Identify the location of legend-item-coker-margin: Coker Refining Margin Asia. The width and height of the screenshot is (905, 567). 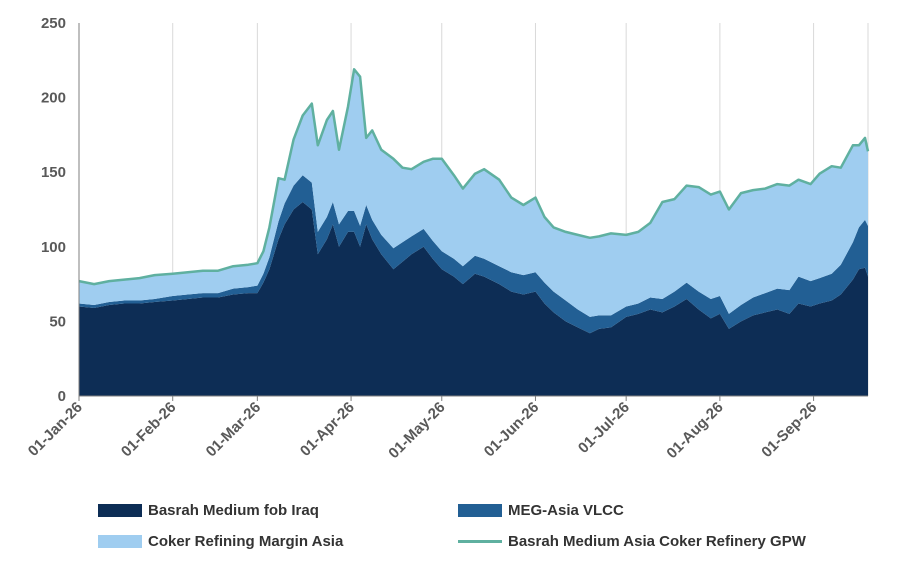
(220, 541).